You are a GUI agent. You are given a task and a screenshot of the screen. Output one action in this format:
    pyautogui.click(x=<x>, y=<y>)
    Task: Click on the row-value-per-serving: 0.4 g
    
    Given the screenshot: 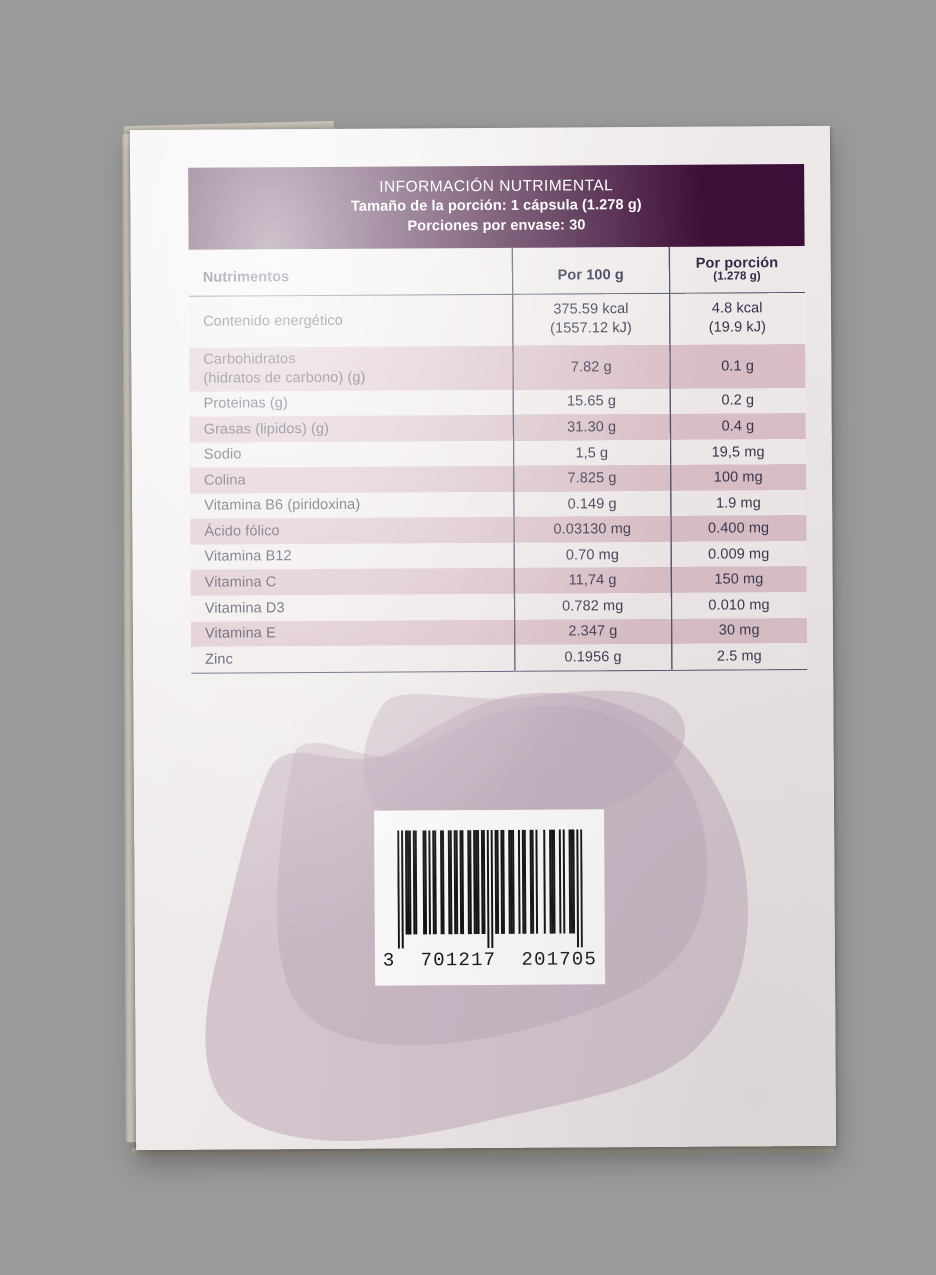 What is the action you would take?
    pyautogui.click(x=738, y=426)
    